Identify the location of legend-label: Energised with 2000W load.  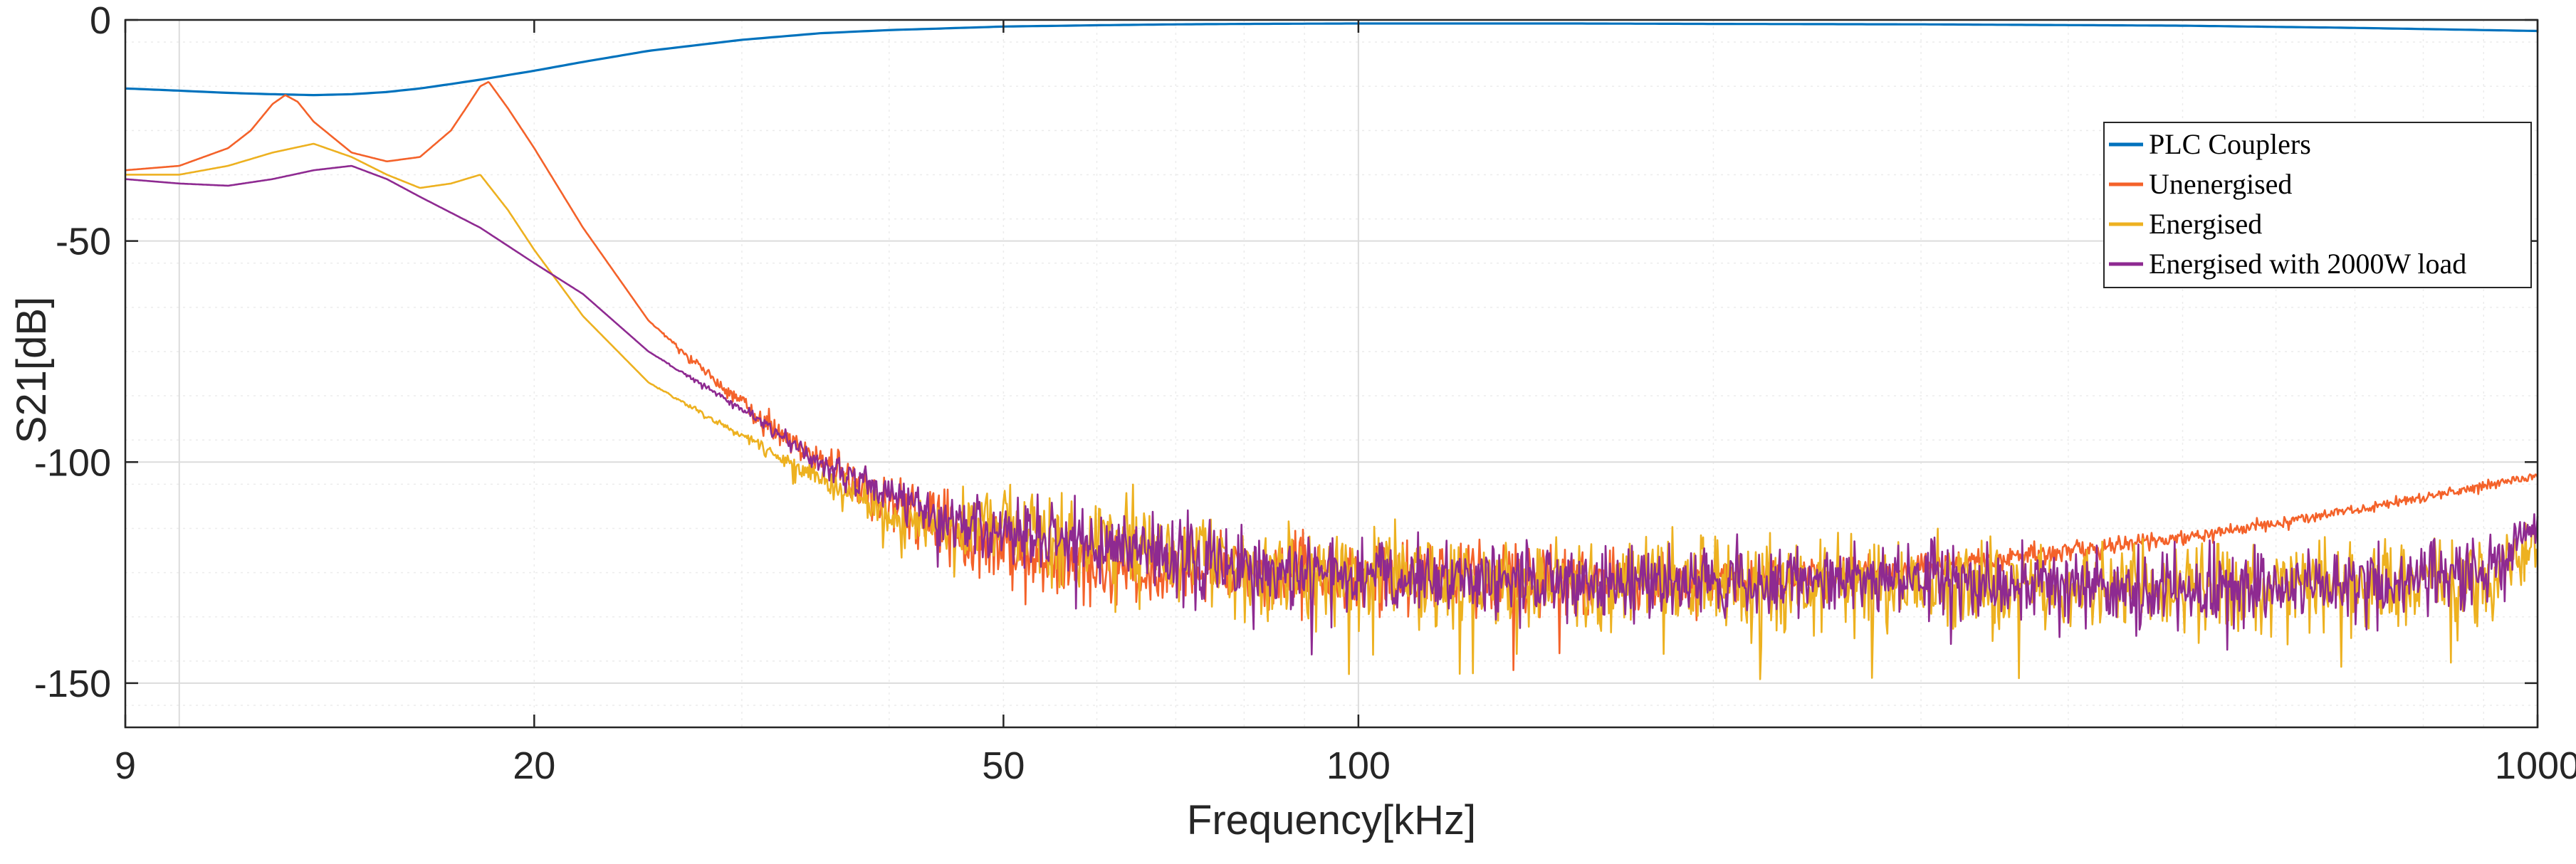
(2307, 264).